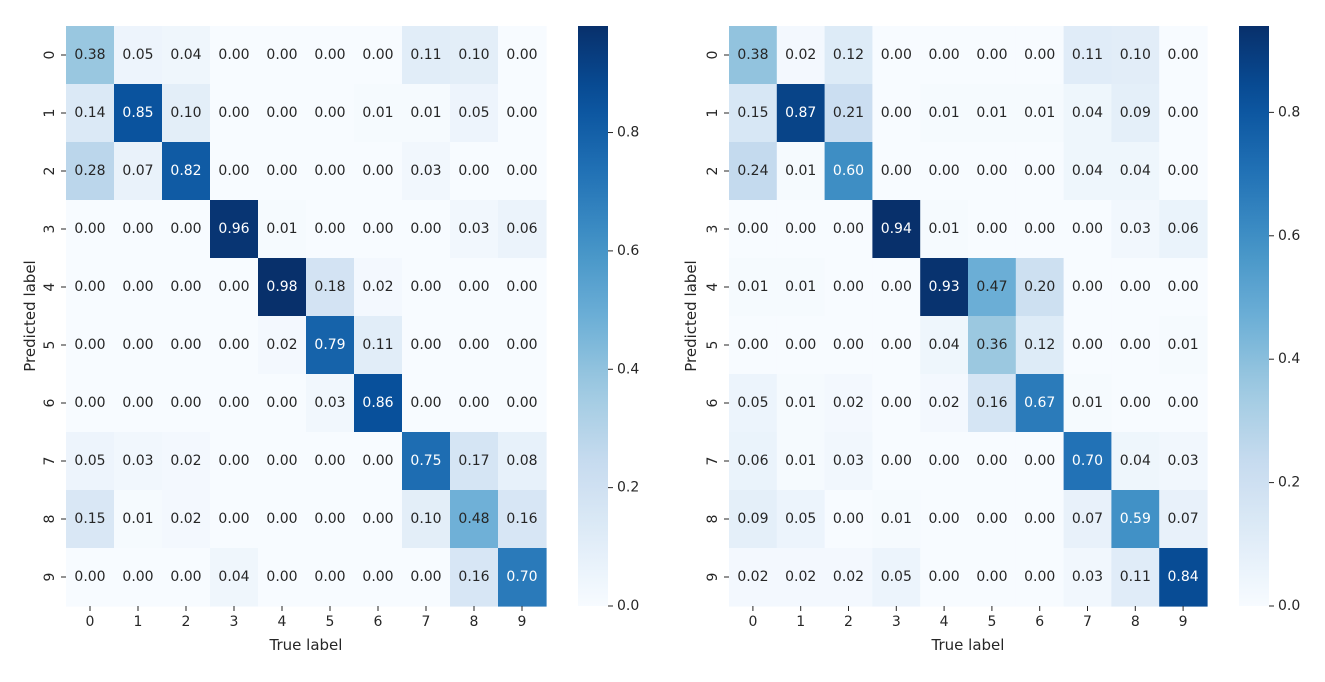  I want to click on x-tick-label: 4, so click(944, 622).